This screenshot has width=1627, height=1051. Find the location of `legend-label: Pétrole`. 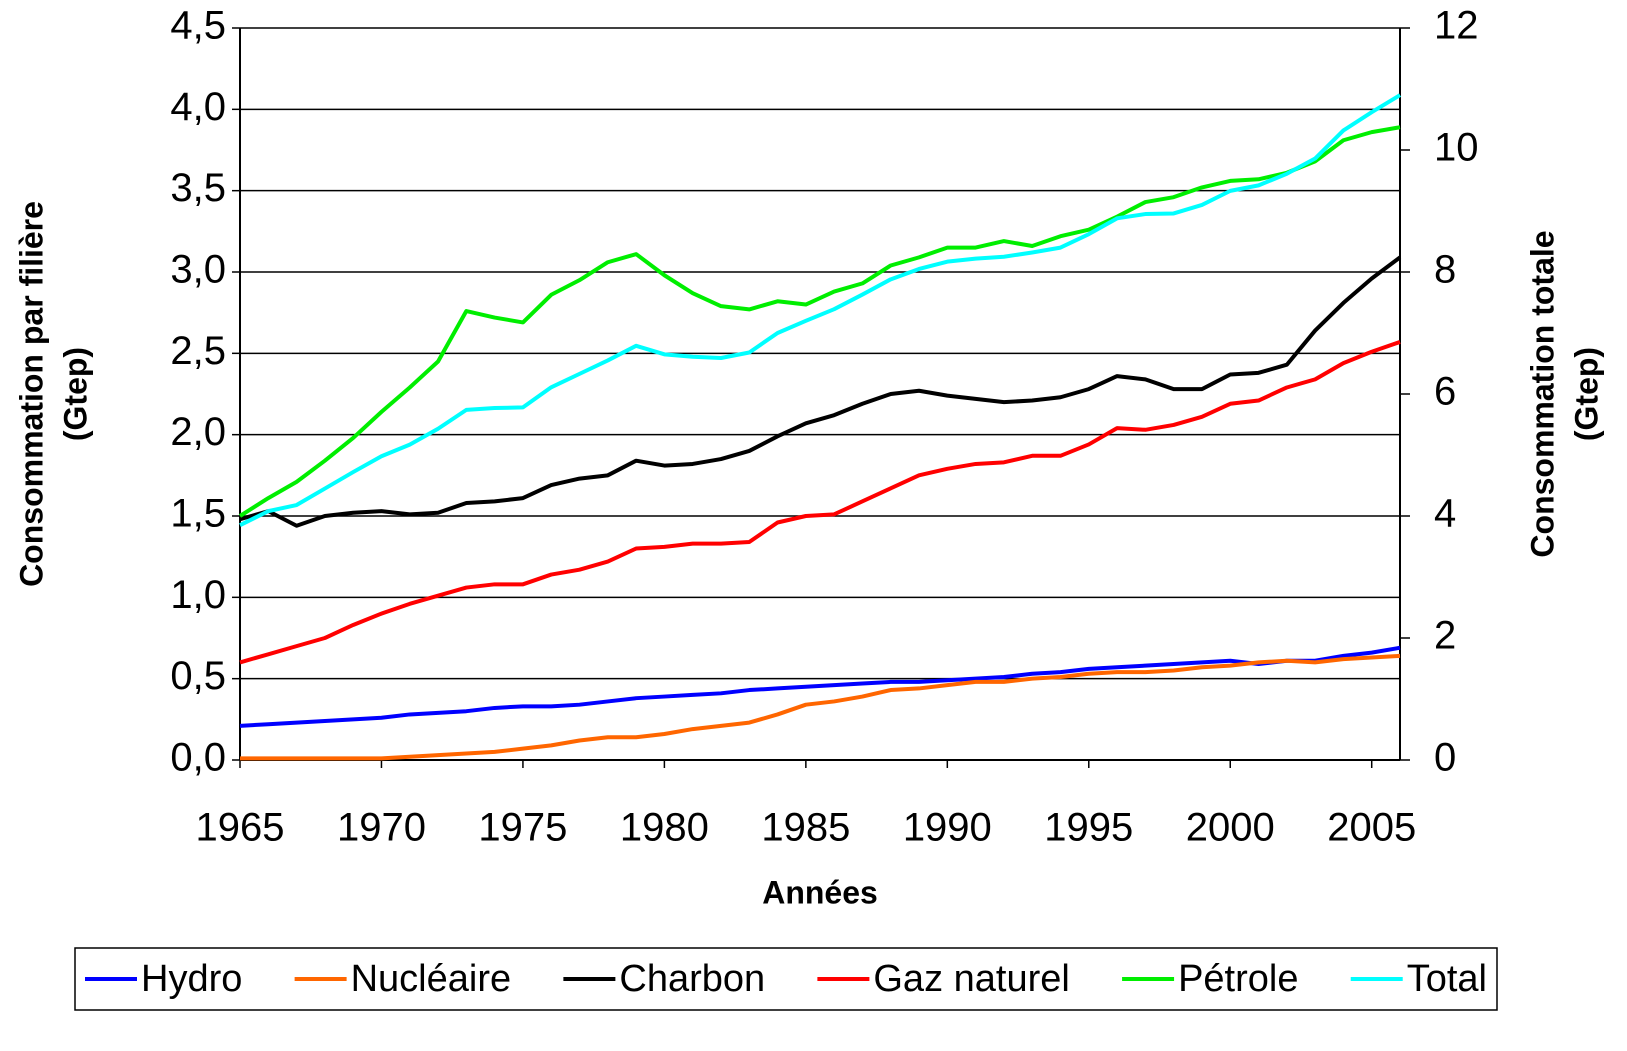

legend-label: Pétrole is located at coordinates (1238, 979).